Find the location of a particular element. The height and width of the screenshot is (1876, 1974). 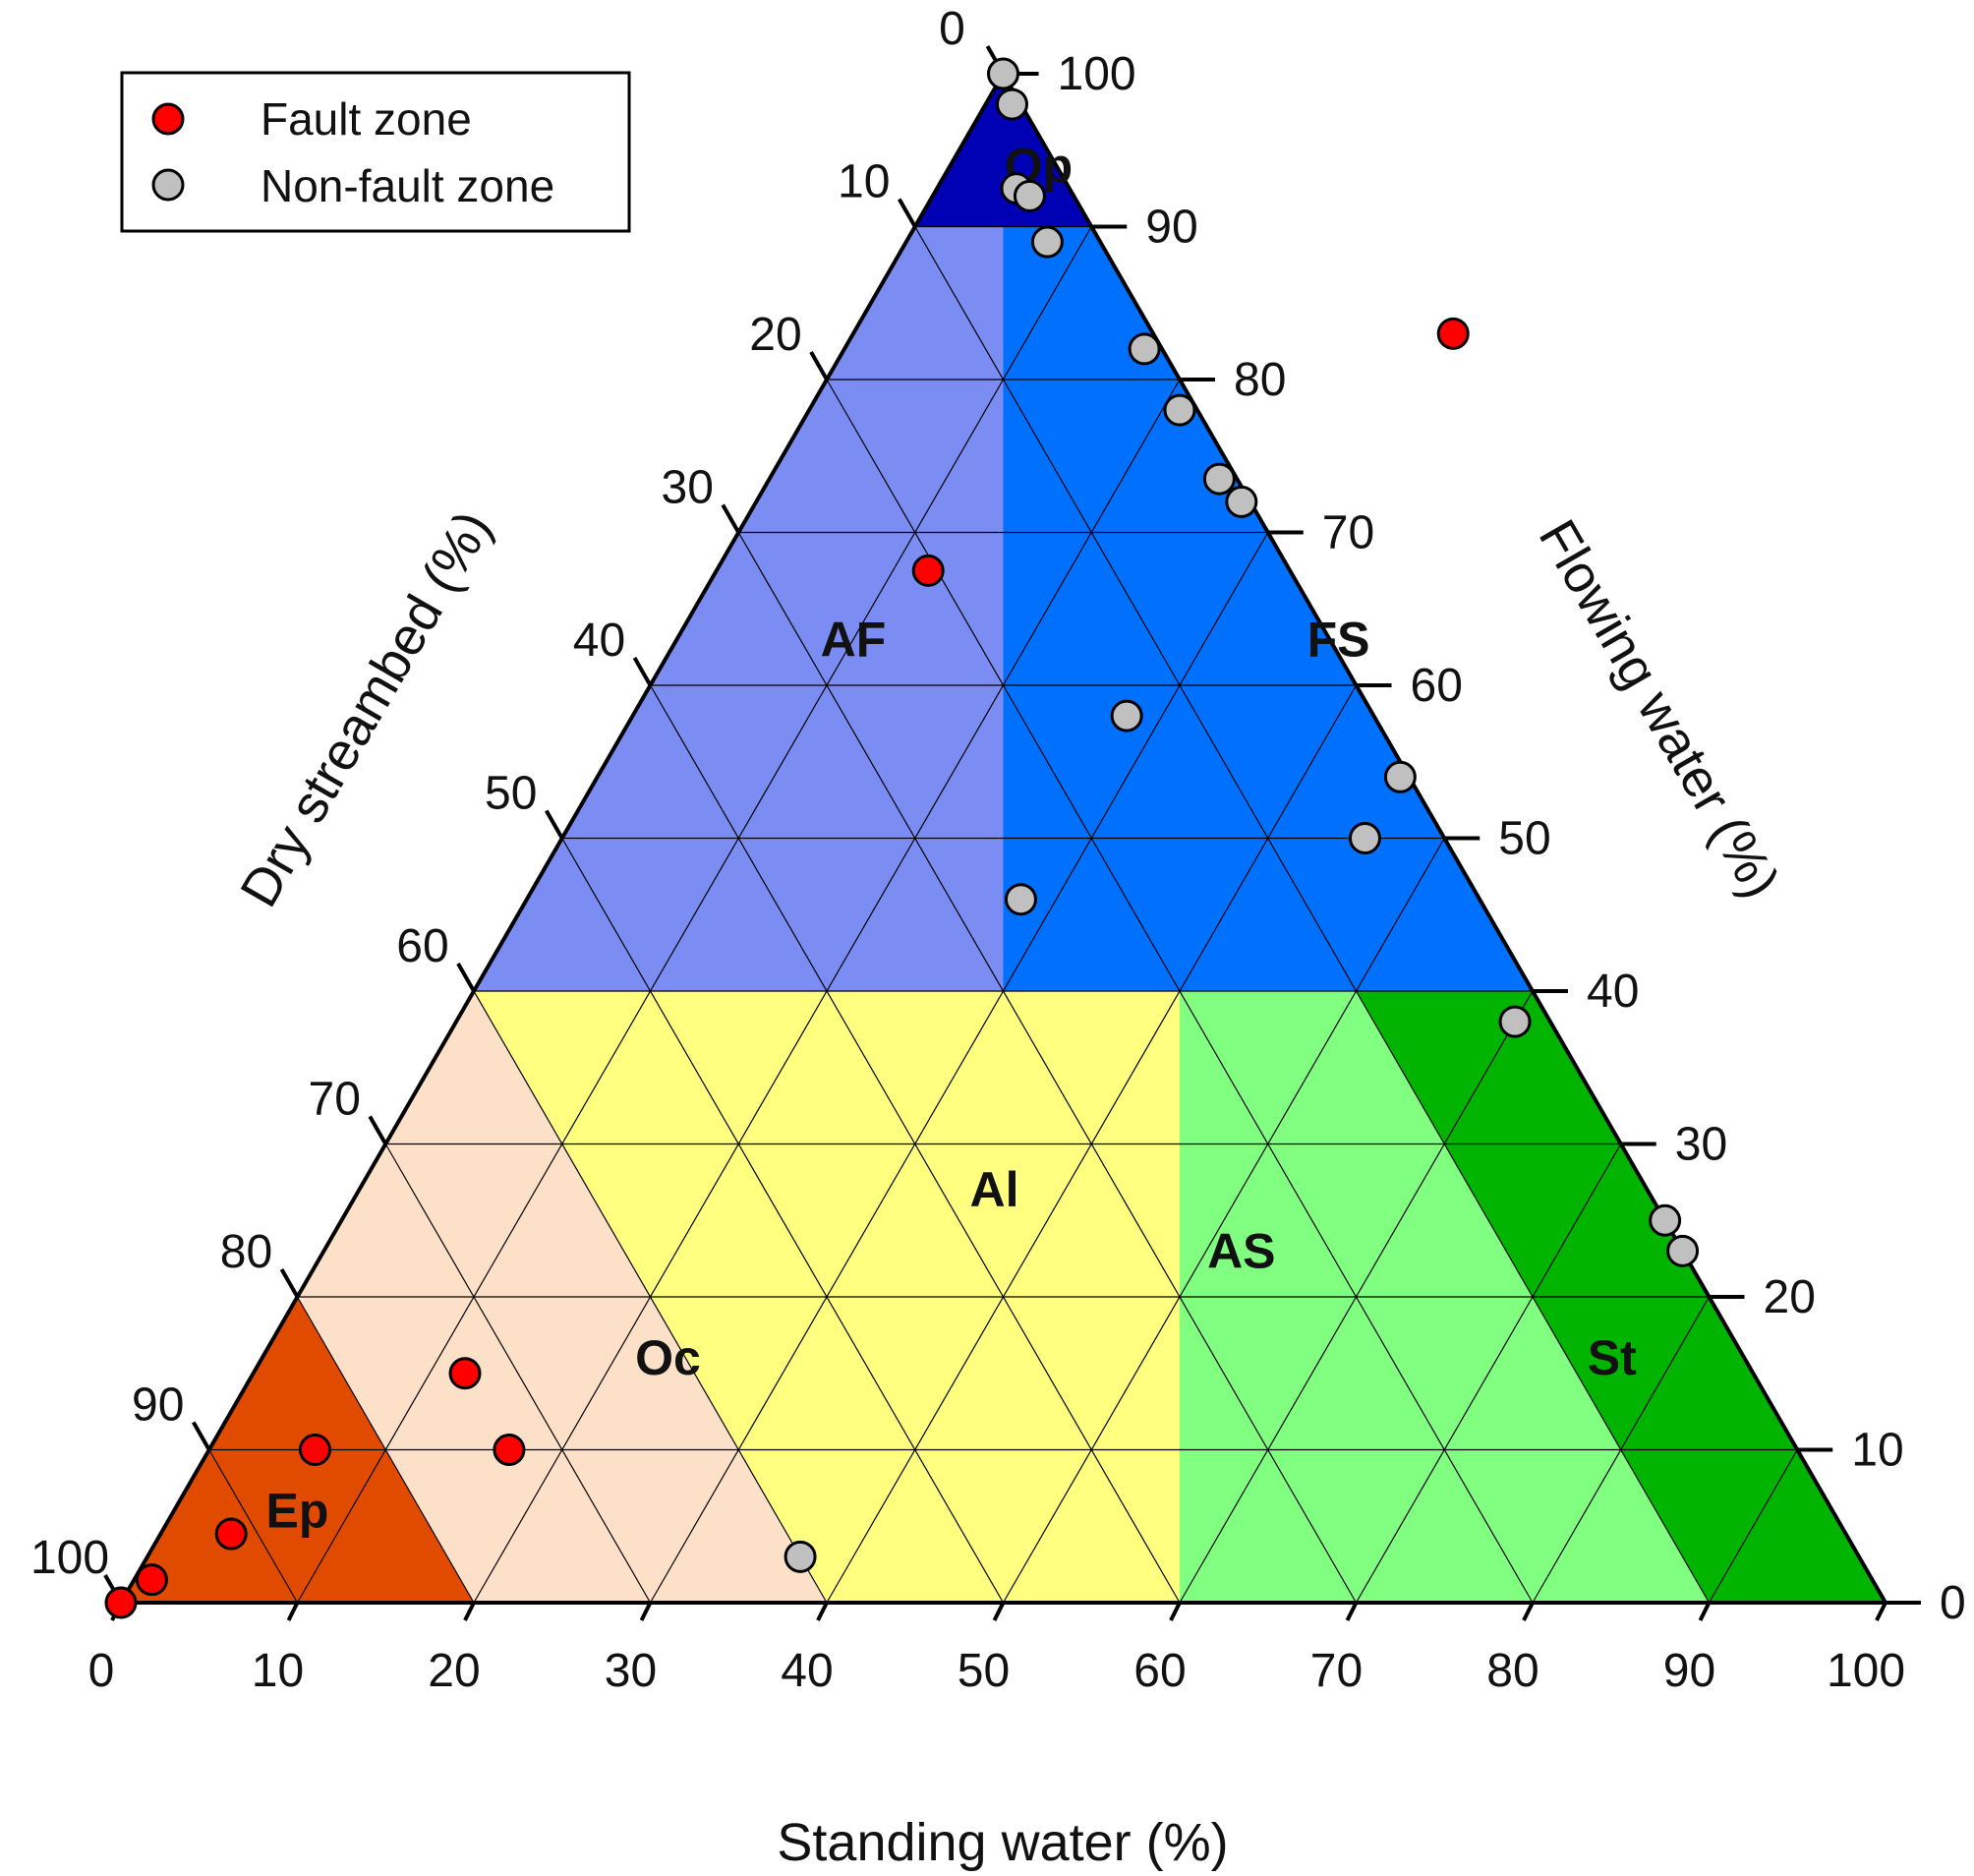

right-tick-label: 50 is located at coordinates (1524, 839).